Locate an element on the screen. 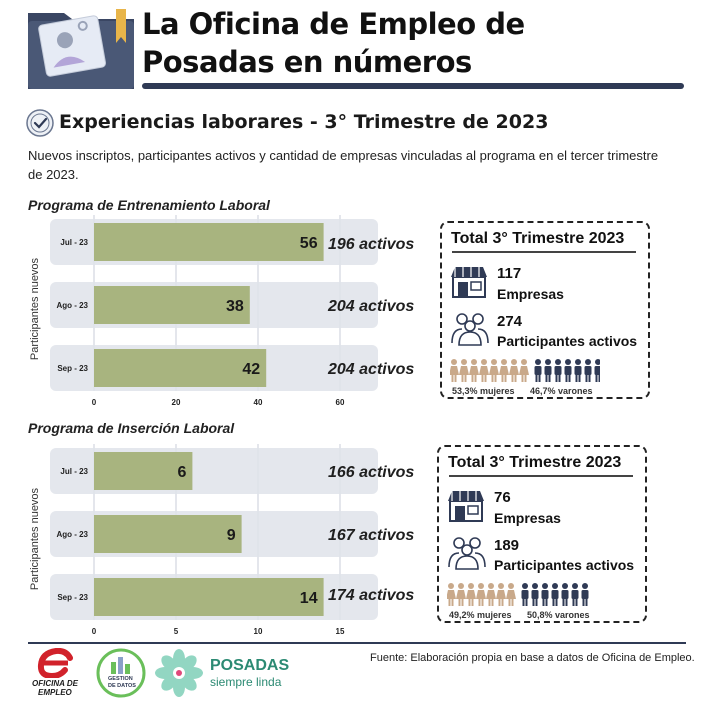 The height and width of the screenshot is (717, 720). program-title: Programa de Inserción Laboral is located at coordinates (131, 428).